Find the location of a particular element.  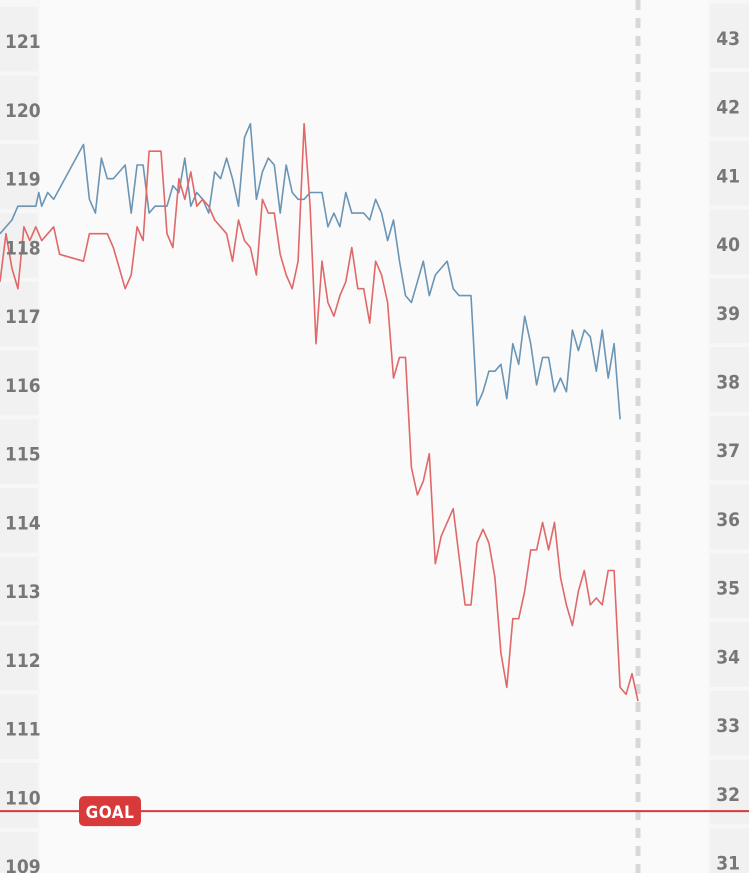

left-tick-label: 119 is located at coordinates (23, 180).